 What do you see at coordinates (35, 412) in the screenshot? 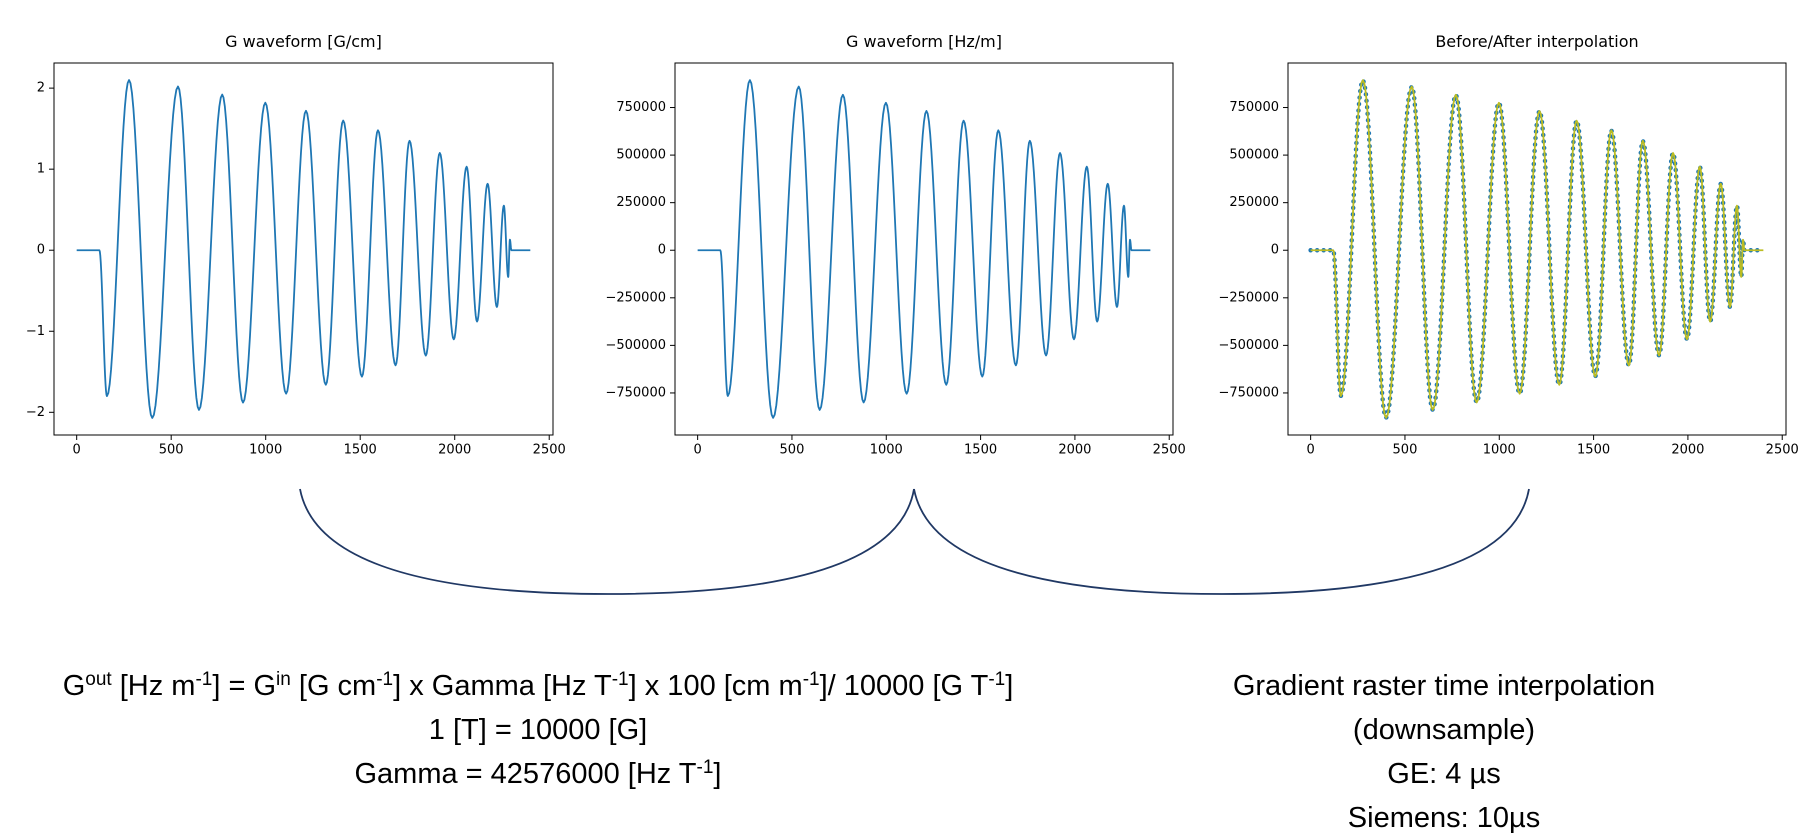
I see `y-tick-label: −2` at bounding box center [35, 412].